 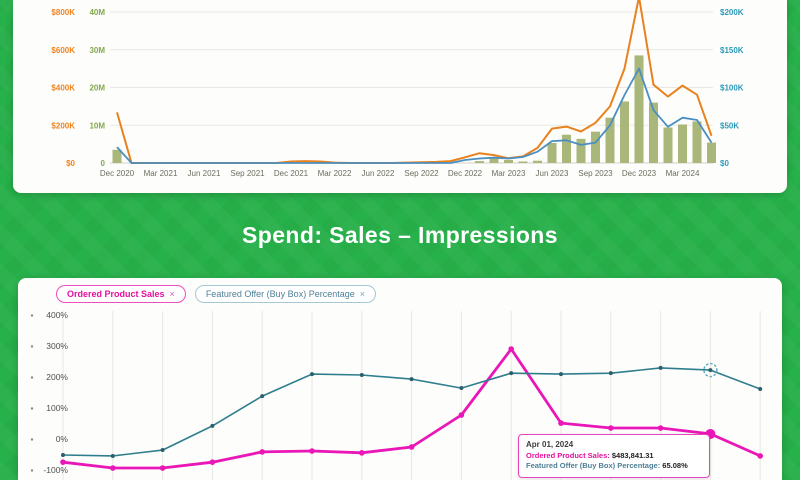 What do you see at coordinates (683, 173) in the screenshot?
I see `x-axis-label: Mar 2024` at bounding box center [683, 173].